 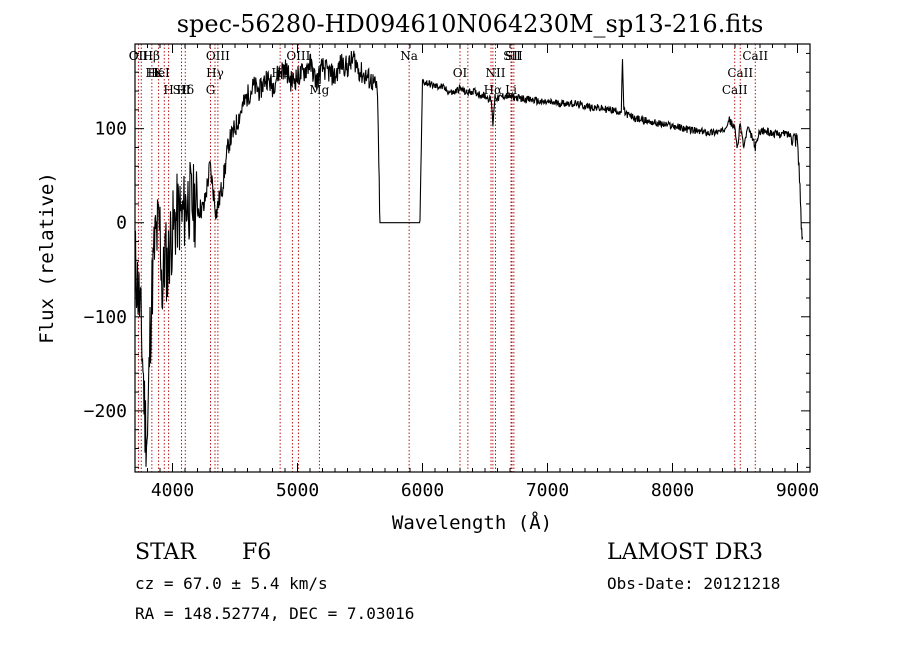 What do you see at coordinates (139, 56) in the screenshot?
I see `spectral-line-label: OII` at bounding box center [139, 56].